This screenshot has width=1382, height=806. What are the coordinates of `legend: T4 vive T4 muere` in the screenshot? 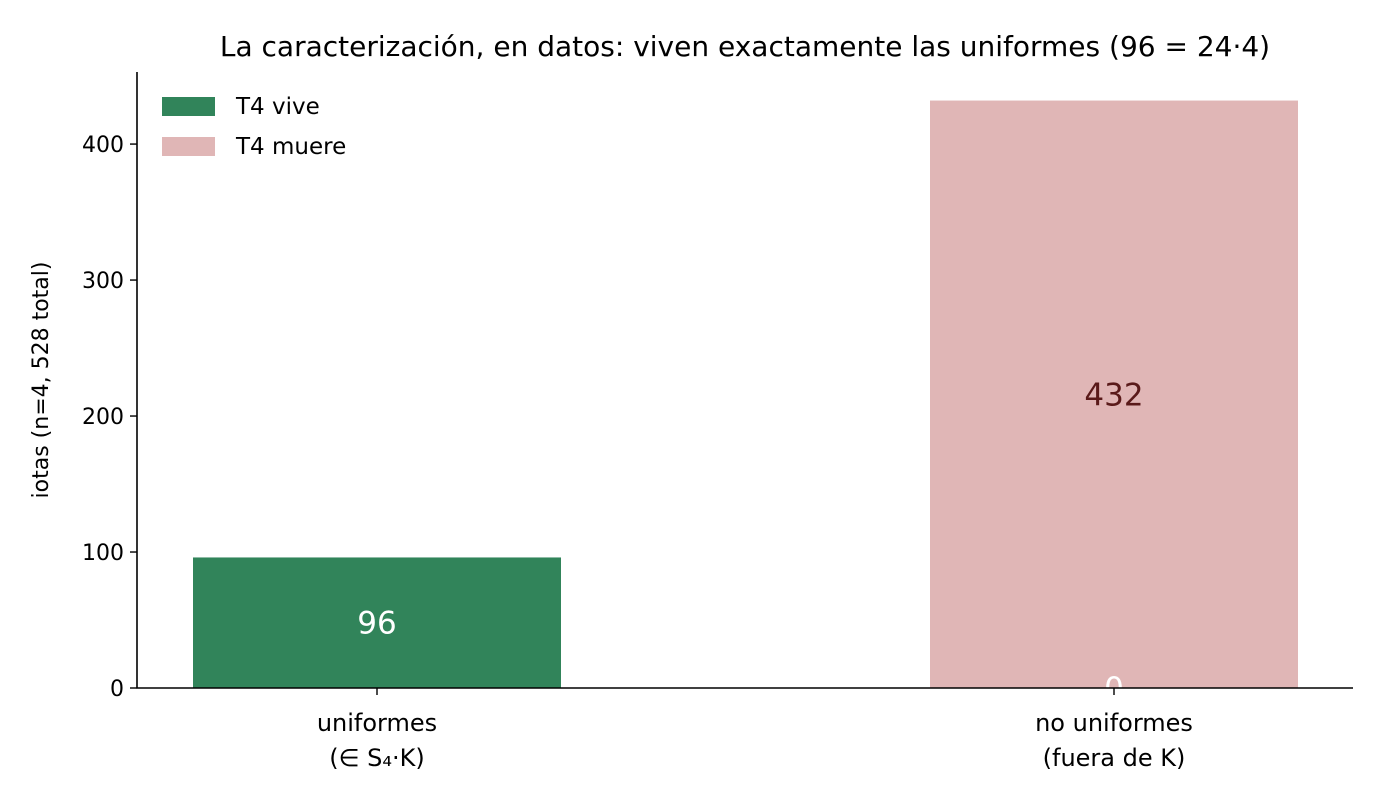 It's located at (254, 127).